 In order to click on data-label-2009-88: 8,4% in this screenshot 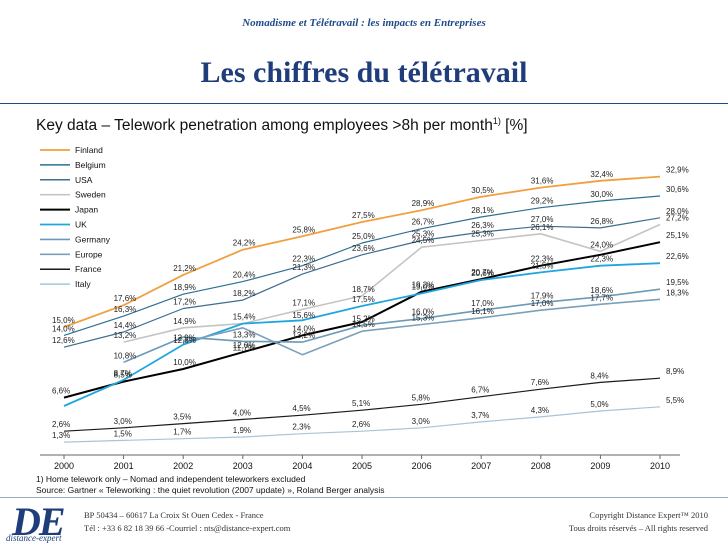, I will do `click(599, 375)`.